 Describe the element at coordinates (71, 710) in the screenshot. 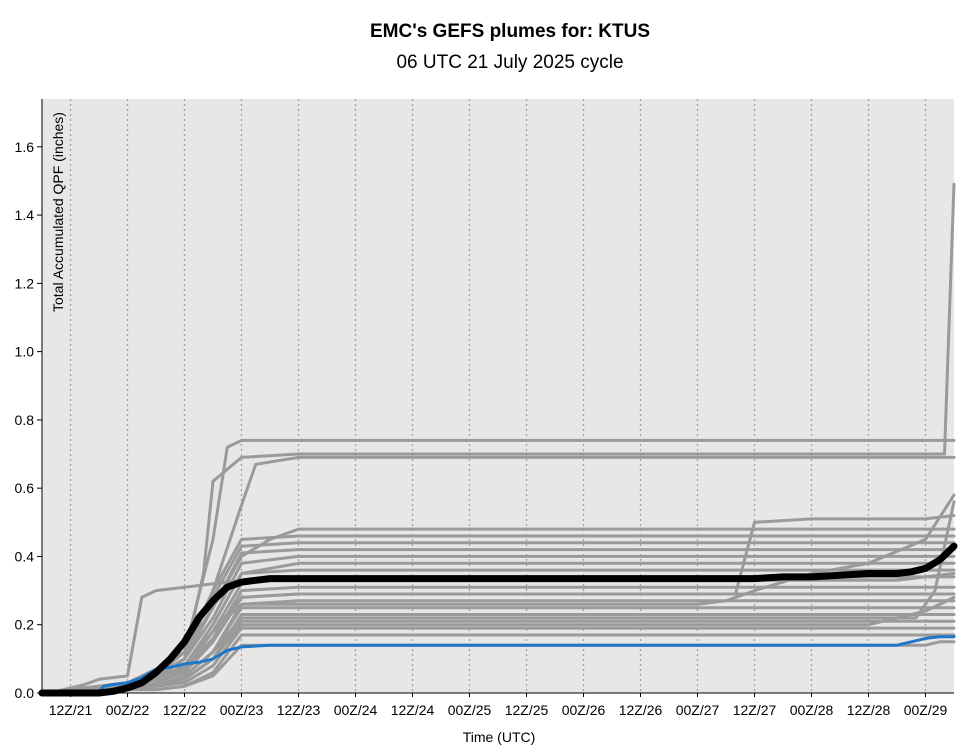

I see `x-tick-label: 12Z/21` at that location.